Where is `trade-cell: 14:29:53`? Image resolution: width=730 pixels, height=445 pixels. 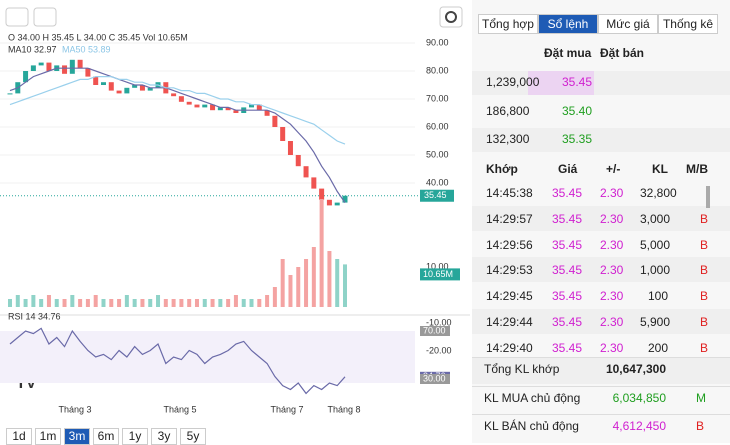
trade-cell: 14:29:53 is located at coordinates (509, 270).